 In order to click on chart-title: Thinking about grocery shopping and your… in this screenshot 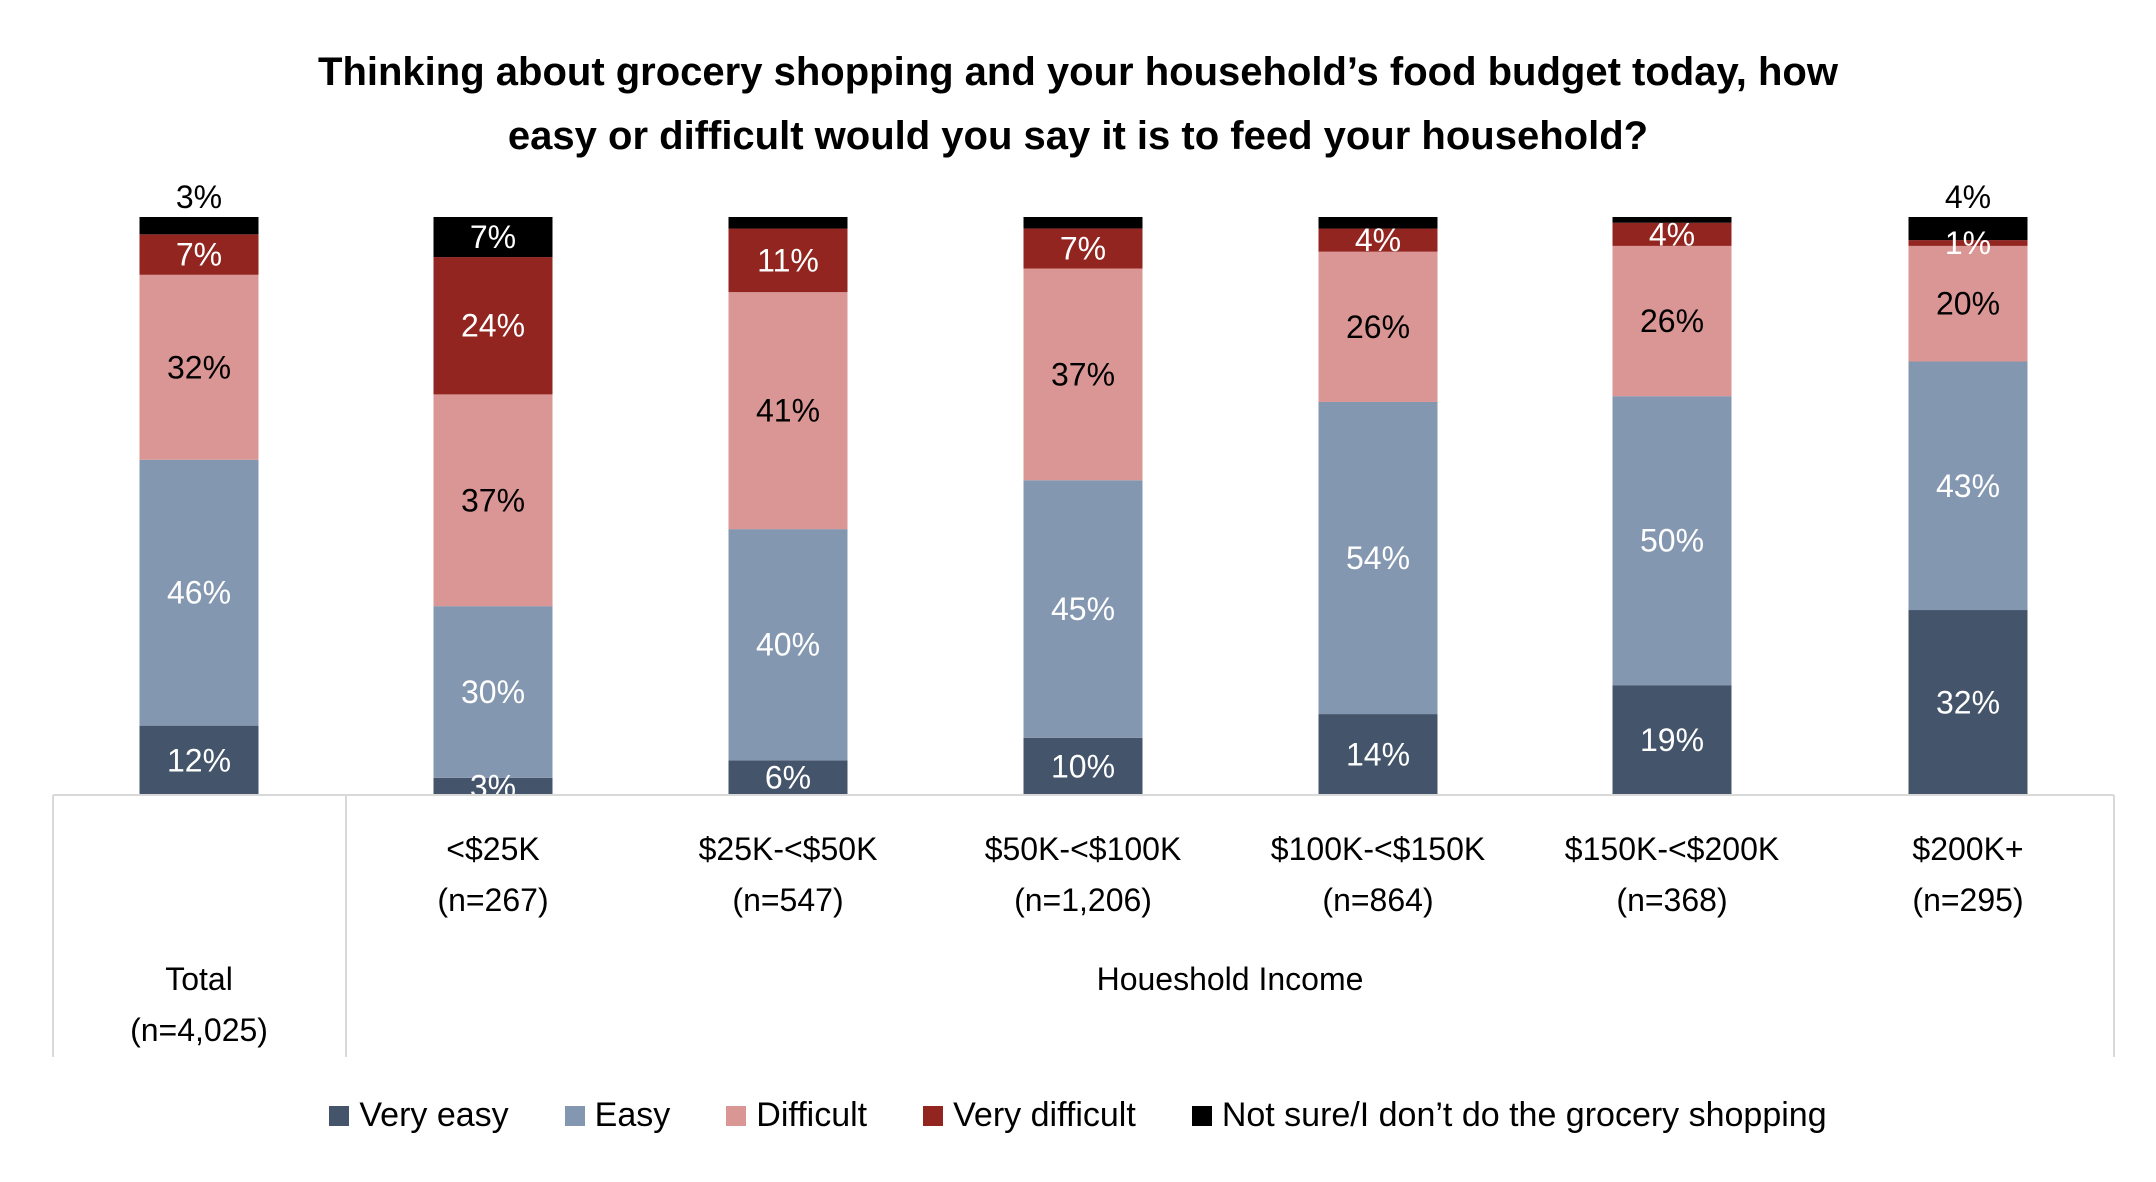, I will do `click(1078, 104)`.